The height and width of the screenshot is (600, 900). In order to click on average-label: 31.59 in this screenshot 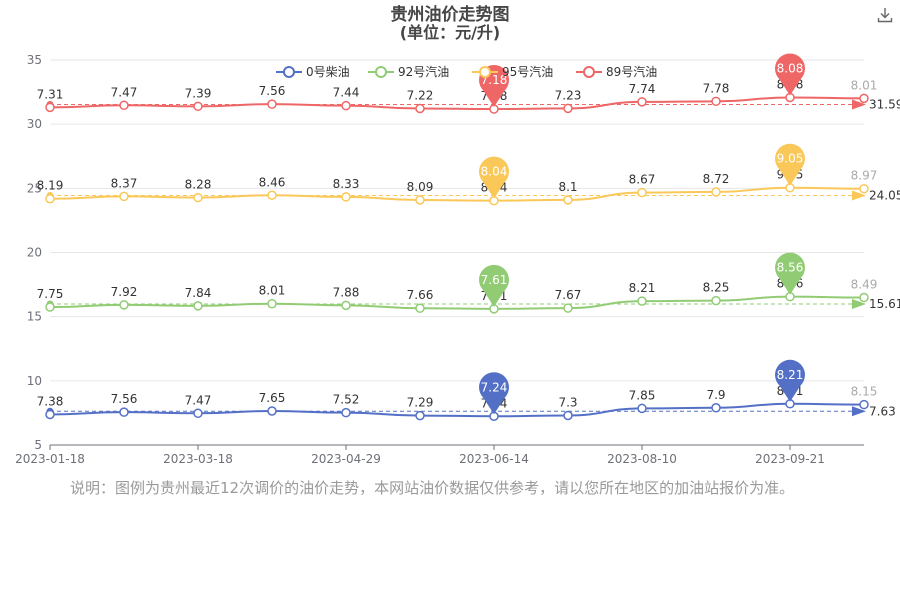, I will do `click(884, 104)`.